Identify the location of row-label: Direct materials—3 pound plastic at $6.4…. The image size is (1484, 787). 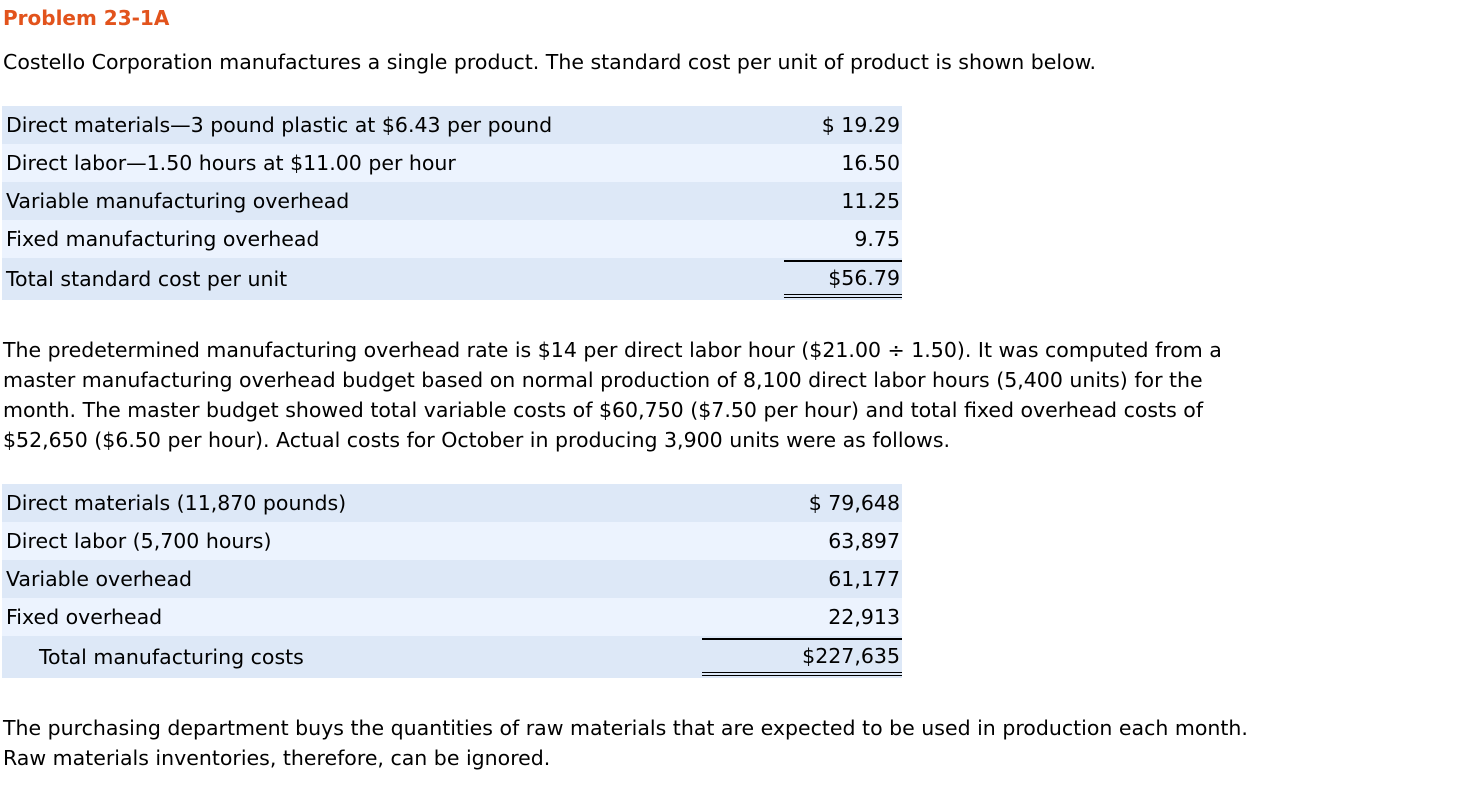
(279, 125).